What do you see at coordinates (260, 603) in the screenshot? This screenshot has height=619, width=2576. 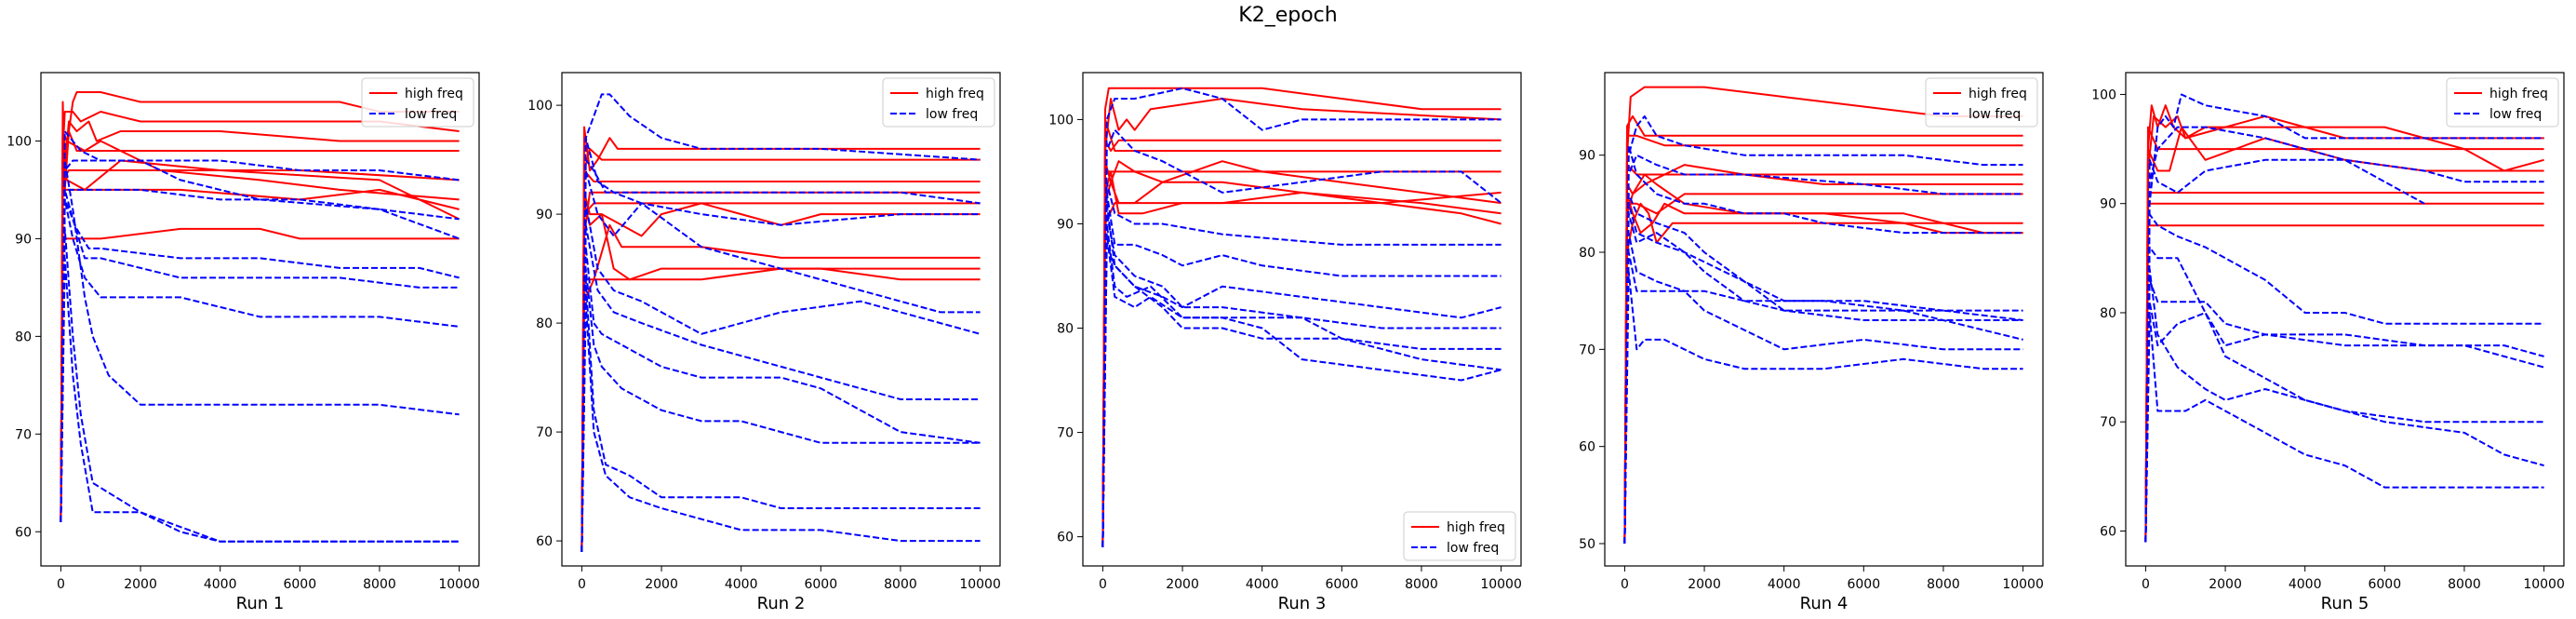 I see `x-axis-label: Run 1` at bounding box center [260, 603].